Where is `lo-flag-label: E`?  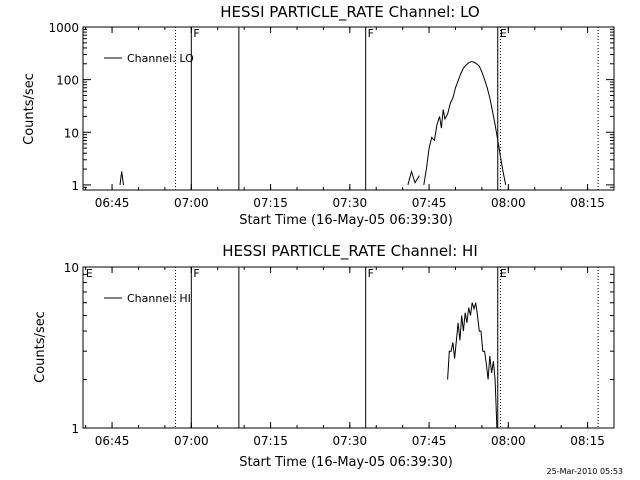 lo-flag-label: E is located at coordinates (503, 33).